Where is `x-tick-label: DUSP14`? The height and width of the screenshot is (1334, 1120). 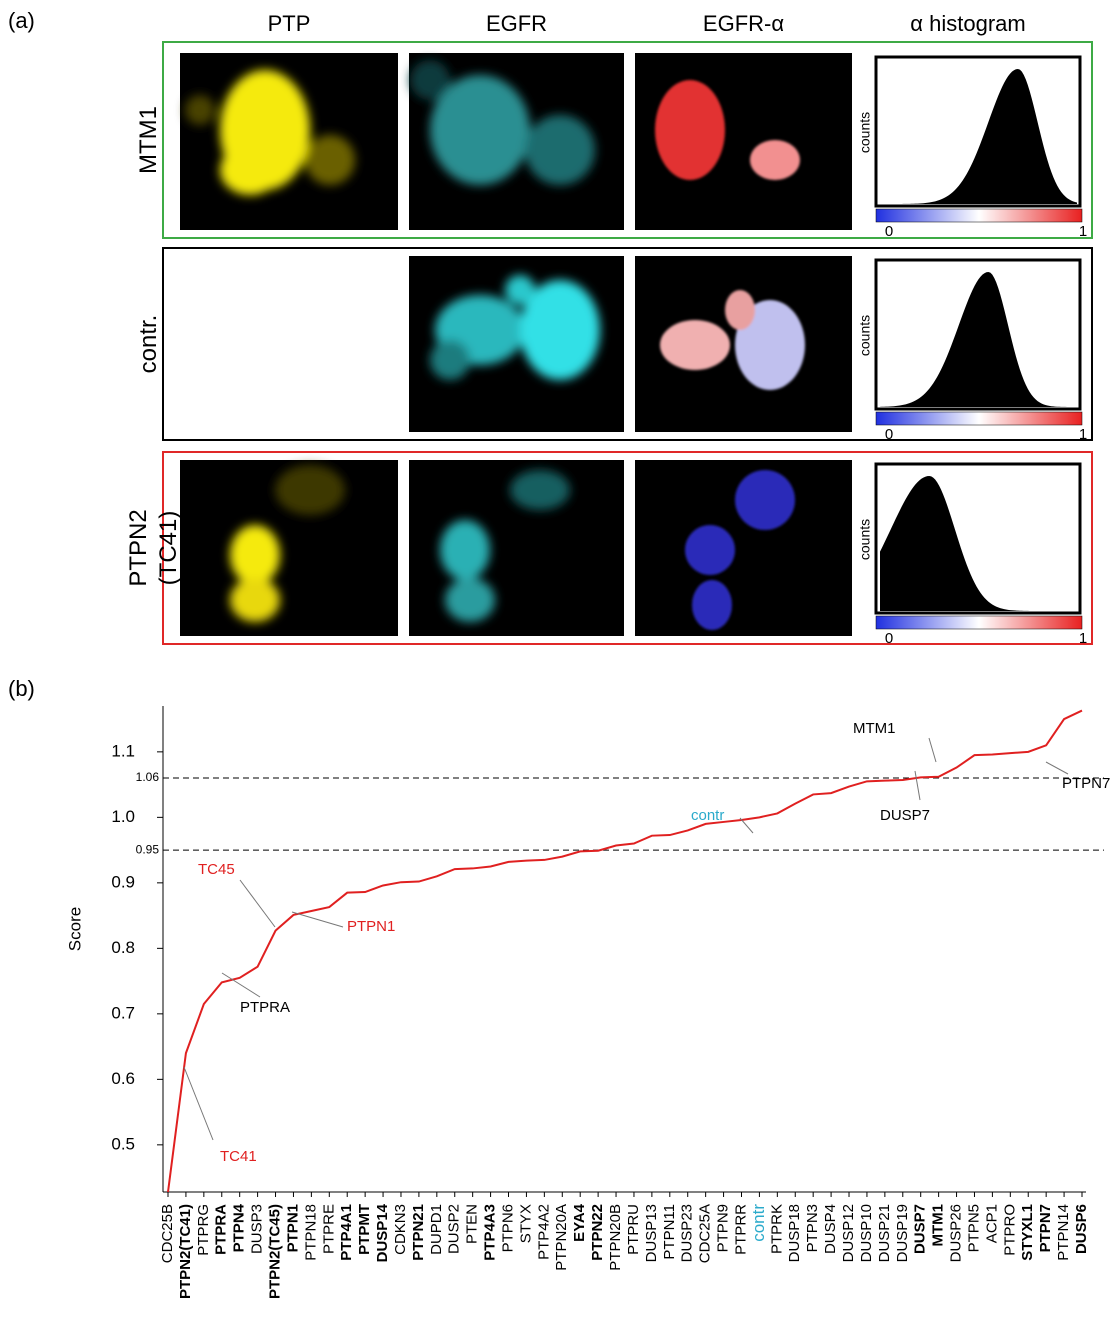 x-tick-label: DUSP14 is located at coordinates (382, 1232).